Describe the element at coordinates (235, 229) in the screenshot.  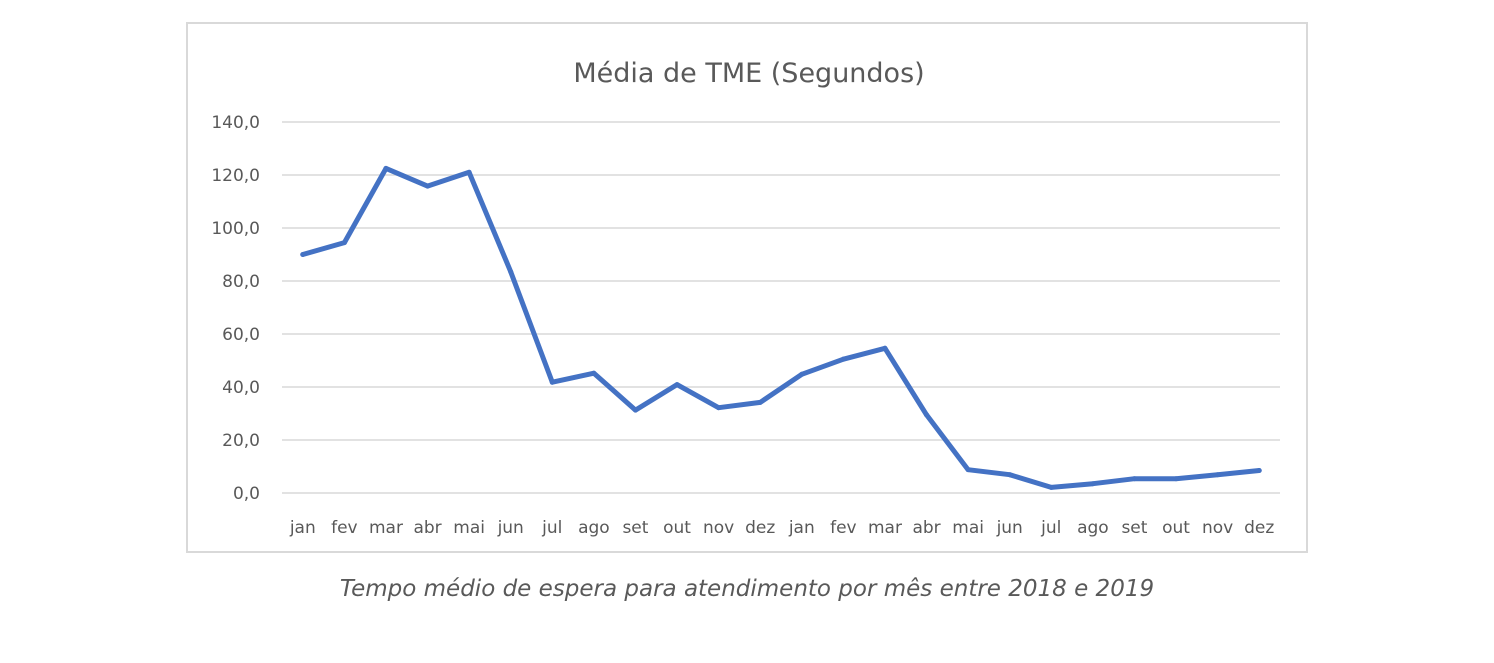
I see `y-tick-label: 100,0` at that location.